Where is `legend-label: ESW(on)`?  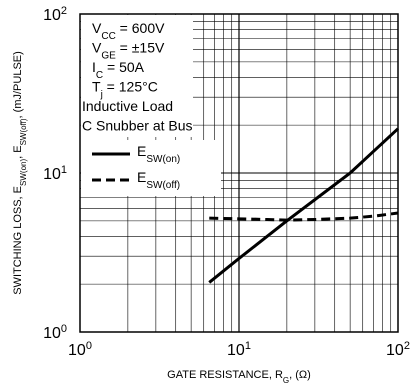
legend-label: ESW(on) is located at coordinates (158, 154).